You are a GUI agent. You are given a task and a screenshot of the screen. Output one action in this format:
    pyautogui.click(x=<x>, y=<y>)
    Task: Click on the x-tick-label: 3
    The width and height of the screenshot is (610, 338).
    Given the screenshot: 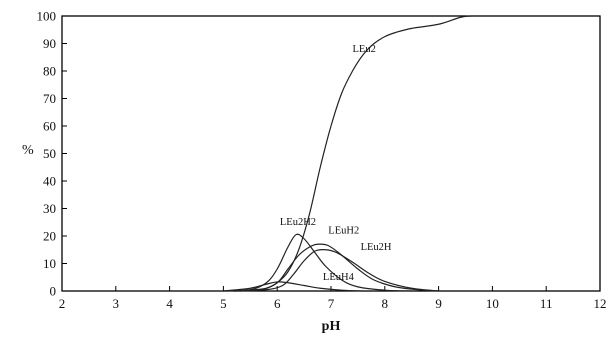 What is the action you would take?
    pyautogui.click(x=116, y=303)
    